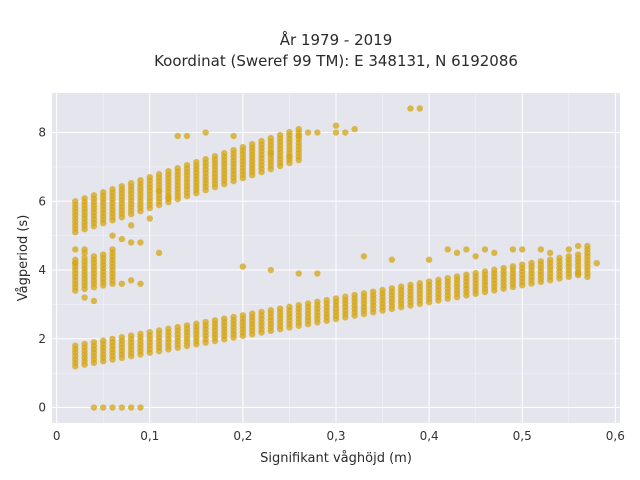 Image resolution: width=640 pixels, height=480 pixels. Describe the element at coordinates (23, 258) in the screenshot. I see `y-axis-label: Vågperiod (s)` at that location.